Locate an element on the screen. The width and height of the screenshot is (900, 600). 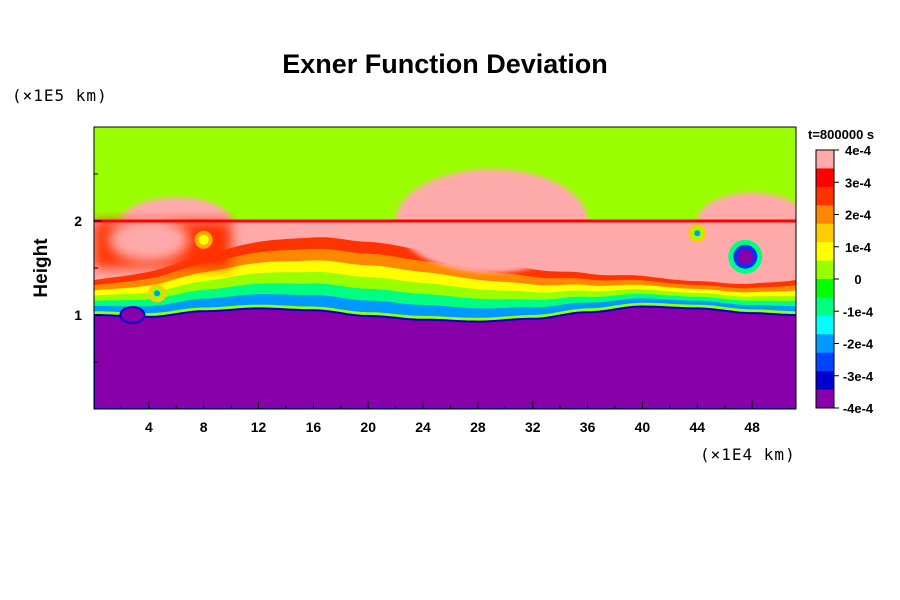
colorbar-tick-label: 0 is located at coordinates (857, 279).